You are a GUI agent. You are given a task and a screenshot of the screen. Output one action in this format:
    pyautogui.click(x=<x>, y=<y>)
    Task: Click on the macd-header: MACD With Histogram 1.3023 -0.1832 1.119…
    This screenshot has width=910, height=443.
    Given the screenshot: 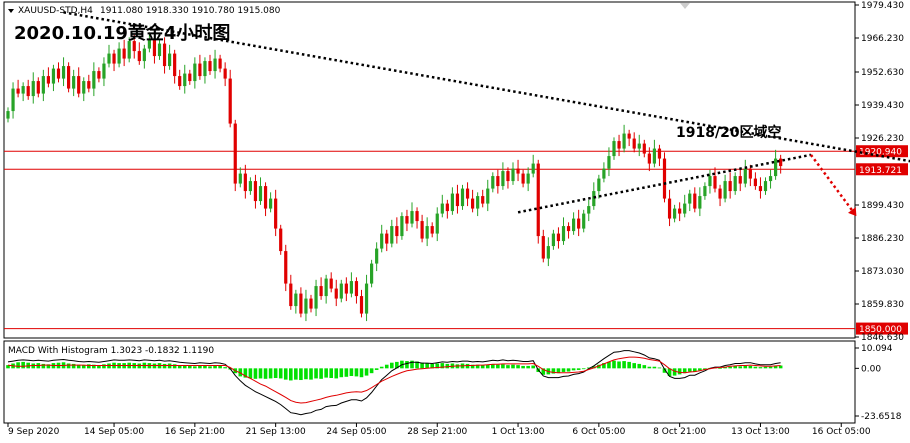 What is the action you would take?
    pyautogui.click(x=111, y=351)
    